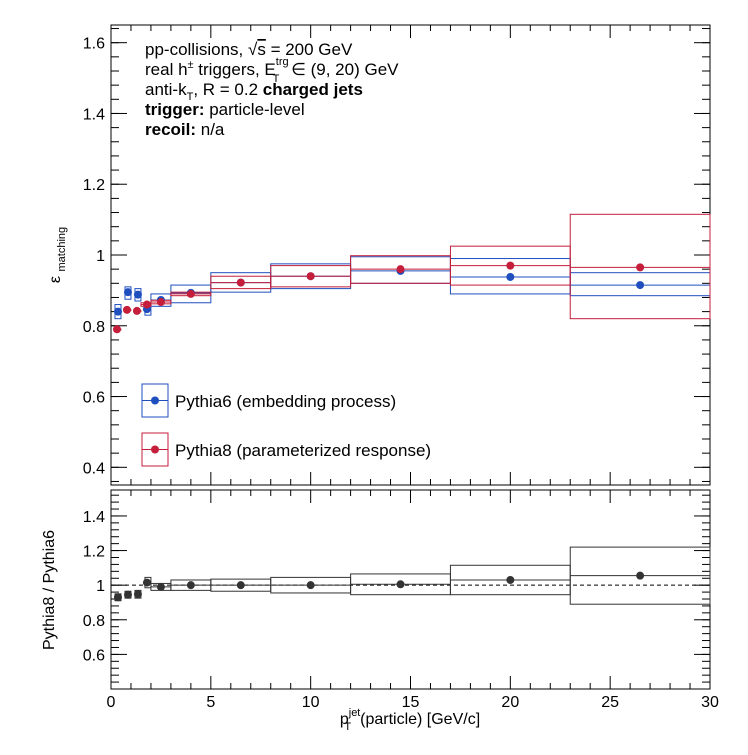 This screenshot has width=748, height=755. I want to click on annotation-3-bold: charged jets, so click(313, 89).